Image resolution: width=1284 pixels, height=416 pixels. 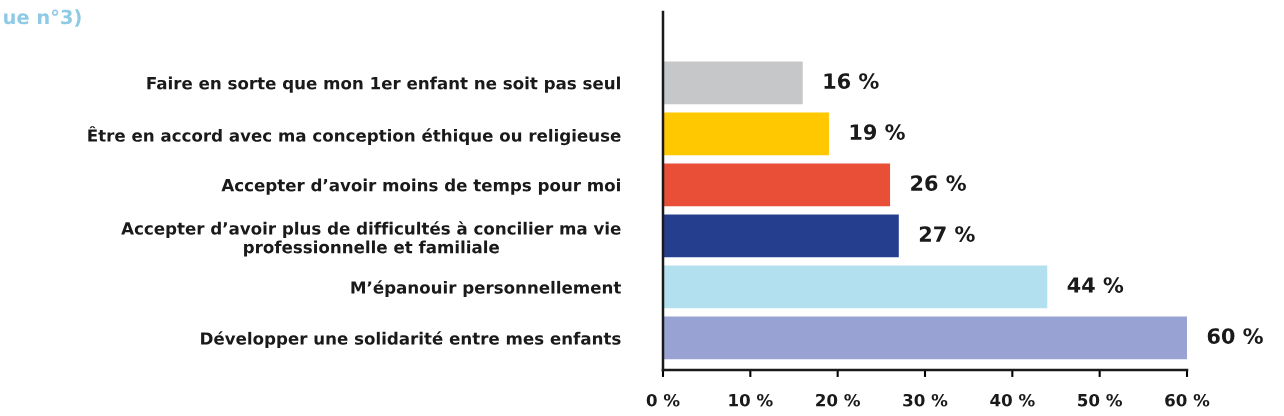 I want to click on x-tick-label: 10 %, so click(x=751, y=400).